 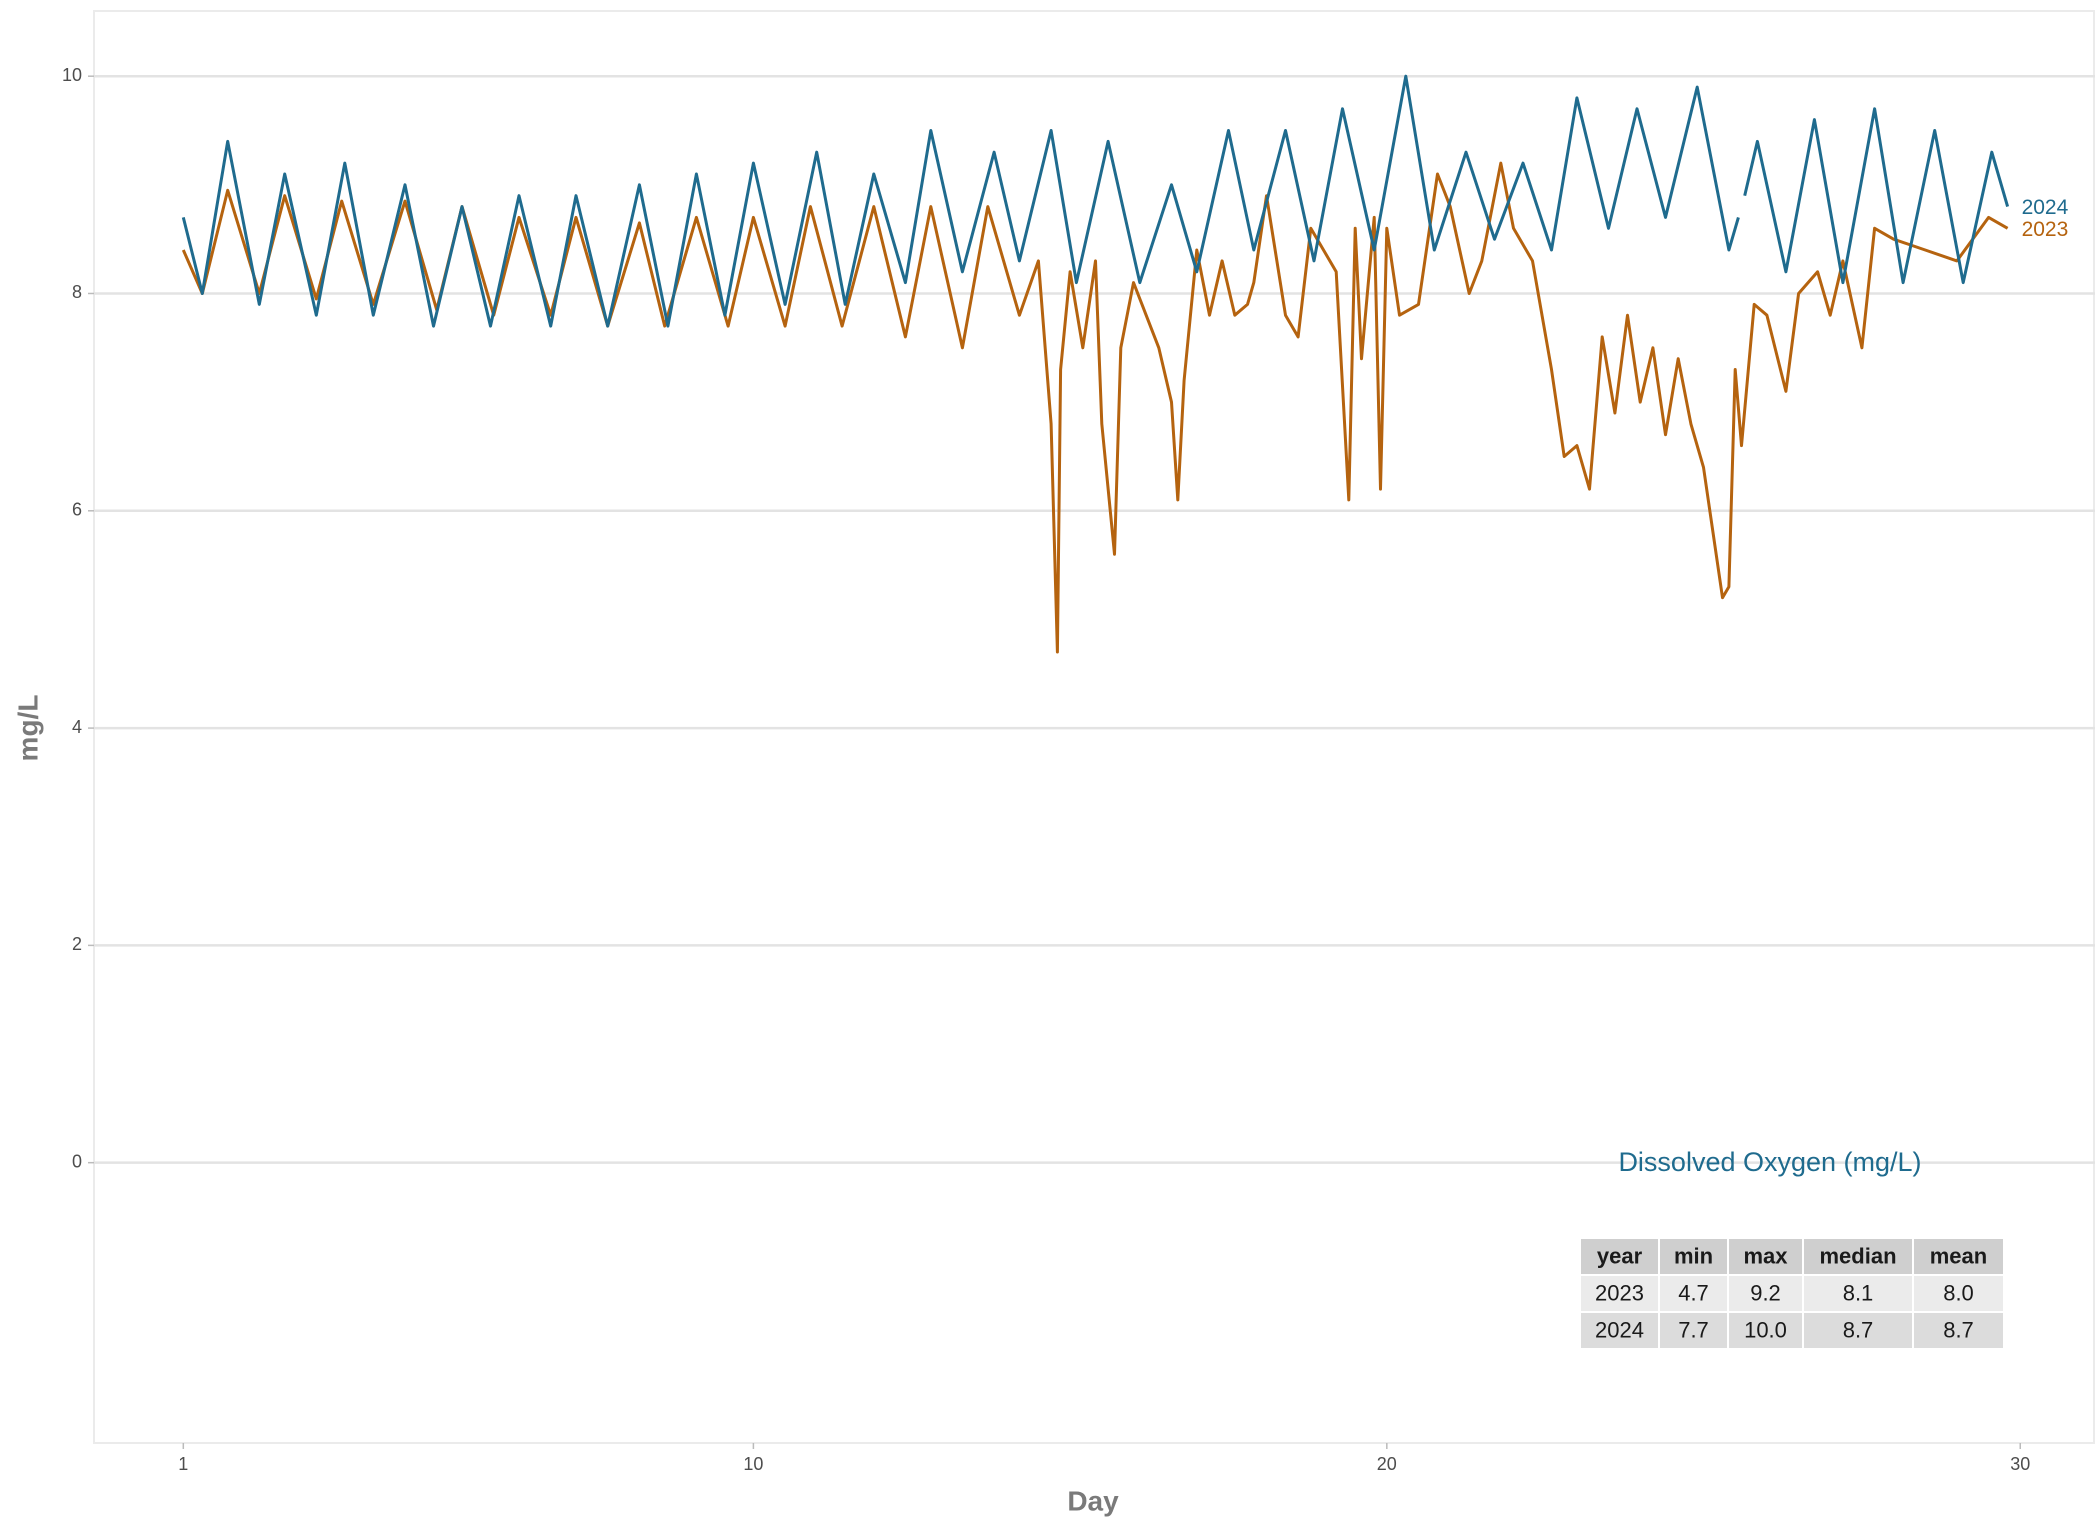 What do you see at coordinates (27, 728) in the screenshot?
I see `y-axis-title: mg/L` at bounding box center [27, 728].